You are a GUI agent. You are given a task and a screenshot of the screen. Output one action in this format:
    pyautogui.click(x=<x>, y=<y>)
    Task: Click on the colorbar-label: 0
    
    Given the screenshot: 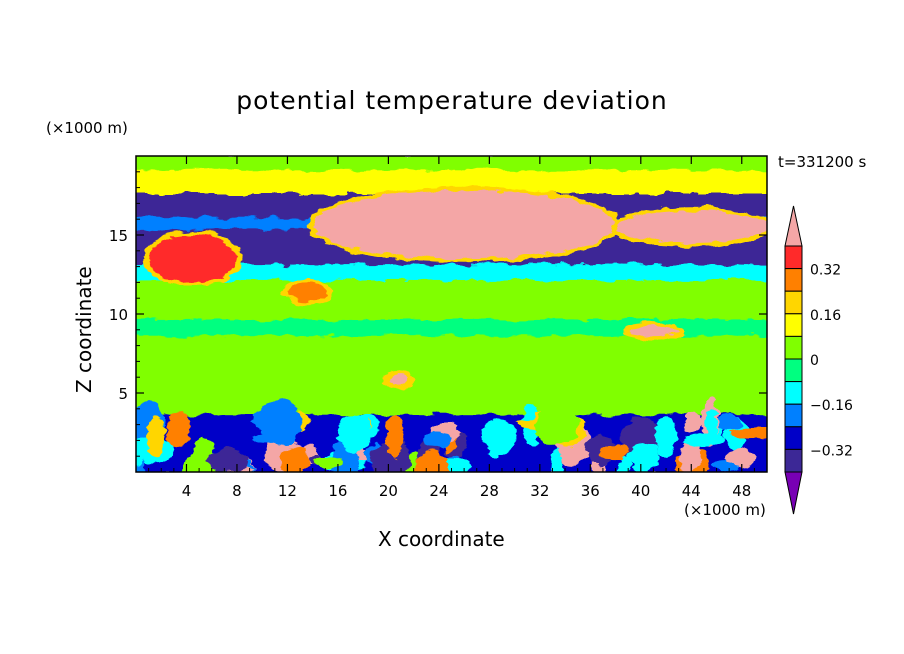 What is the action you would take?
    pyautogui.click(x=814, y=361)
    